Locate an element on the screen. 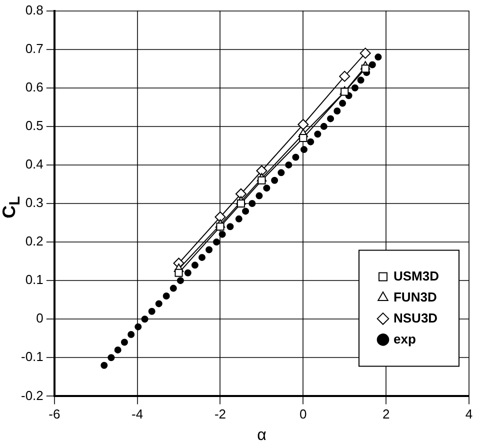  y-tick-label: 0.1 is located at coordinates (34, 280).